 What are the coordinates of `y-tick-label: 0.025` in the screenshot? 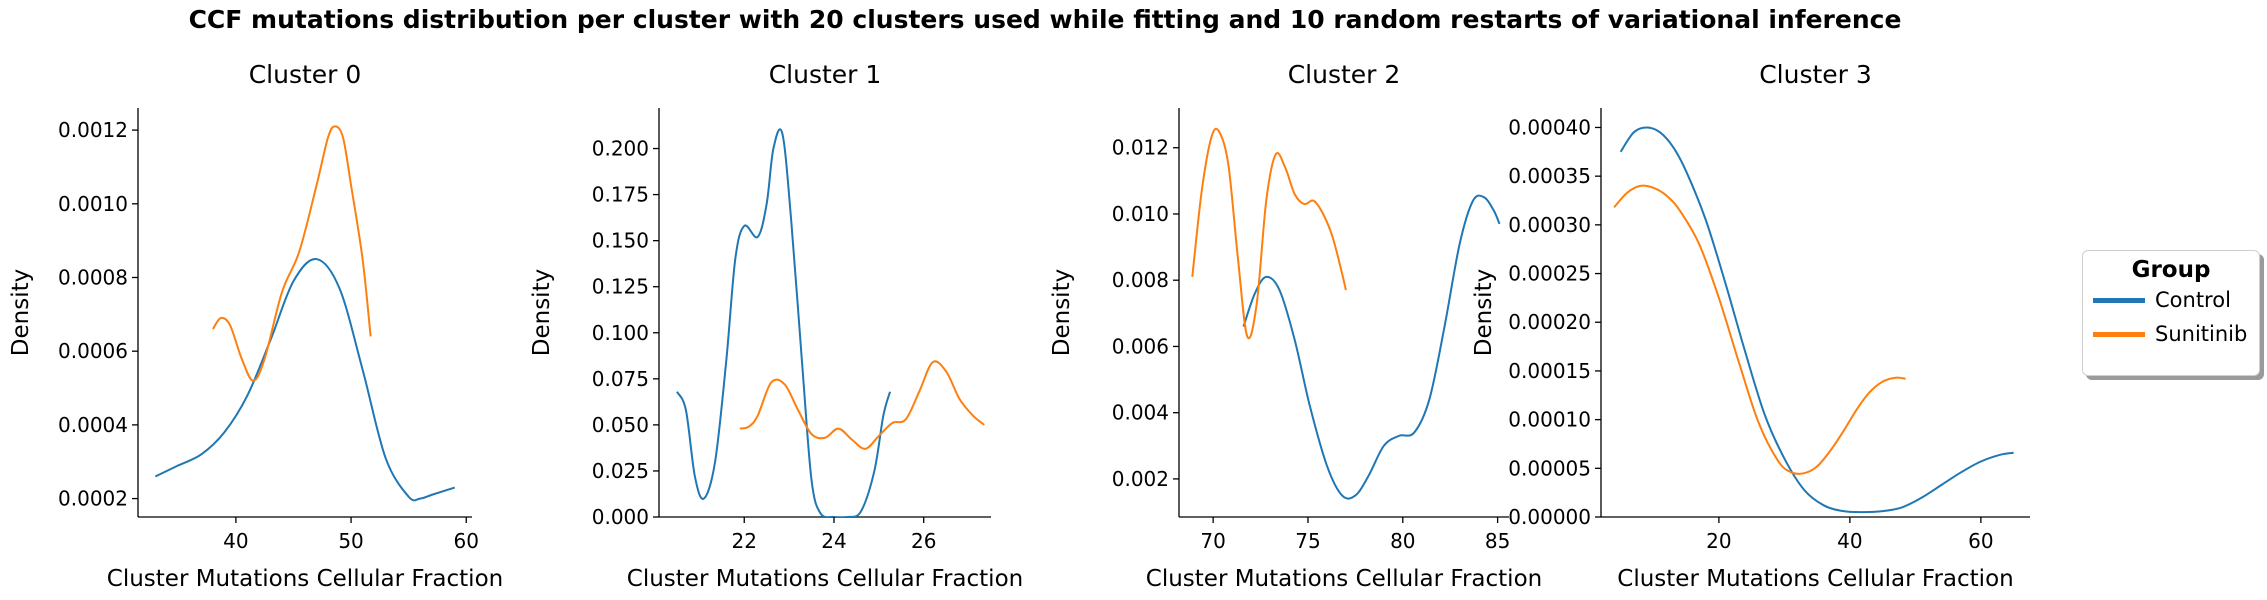 It's located at (620, 471).